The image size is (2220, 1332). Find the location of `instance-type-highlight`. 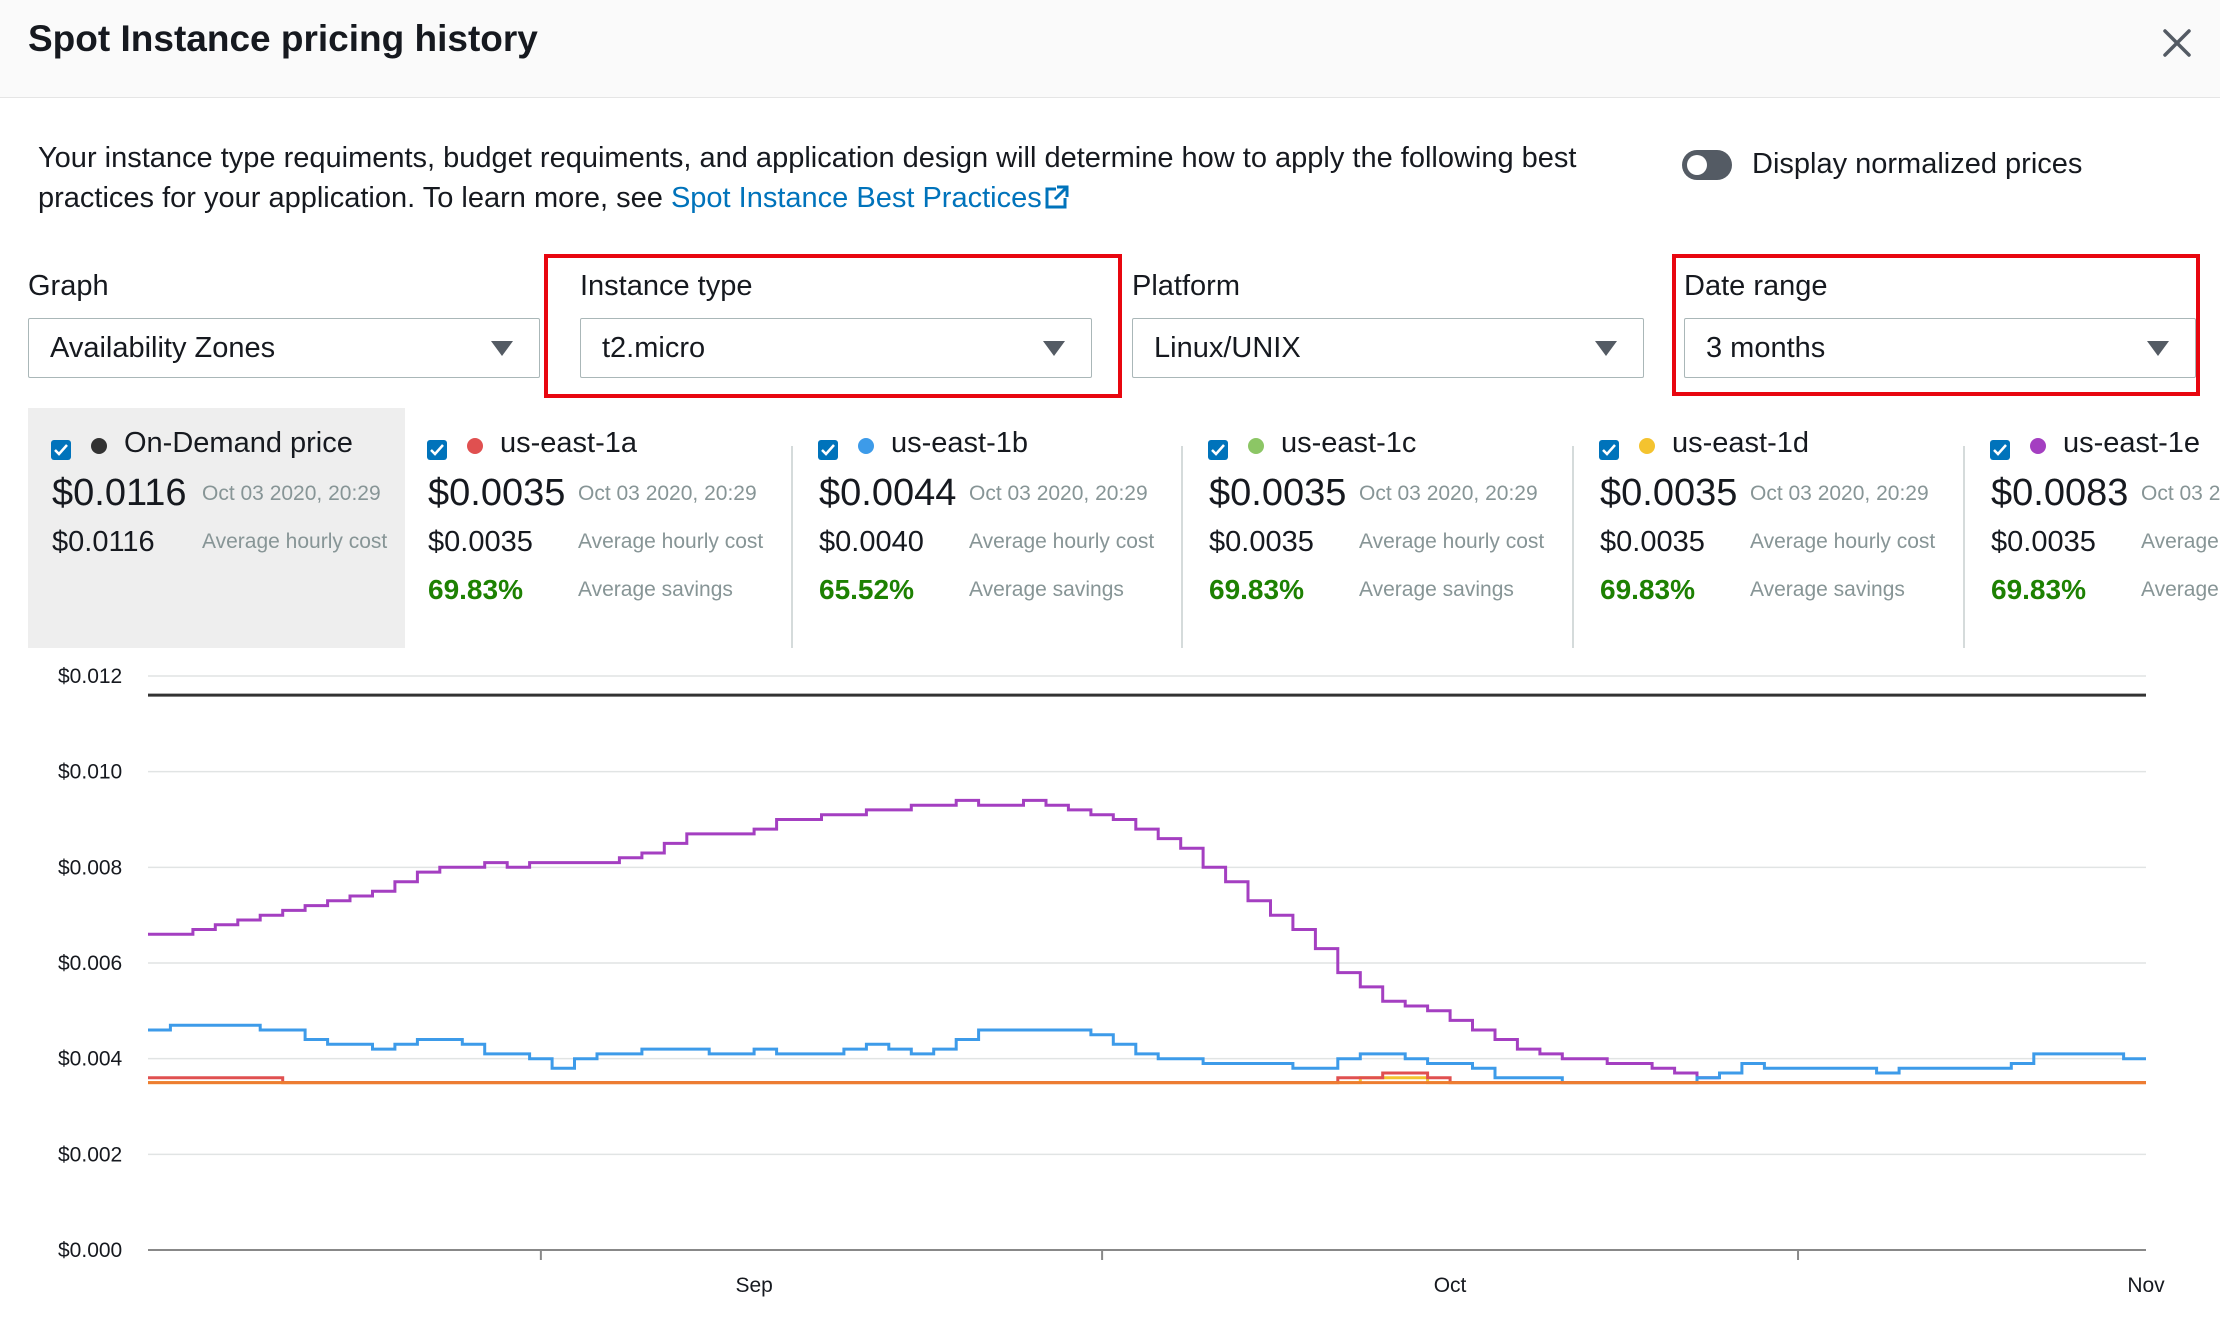

instance-type-highlight is located at coordinates (833, 326).